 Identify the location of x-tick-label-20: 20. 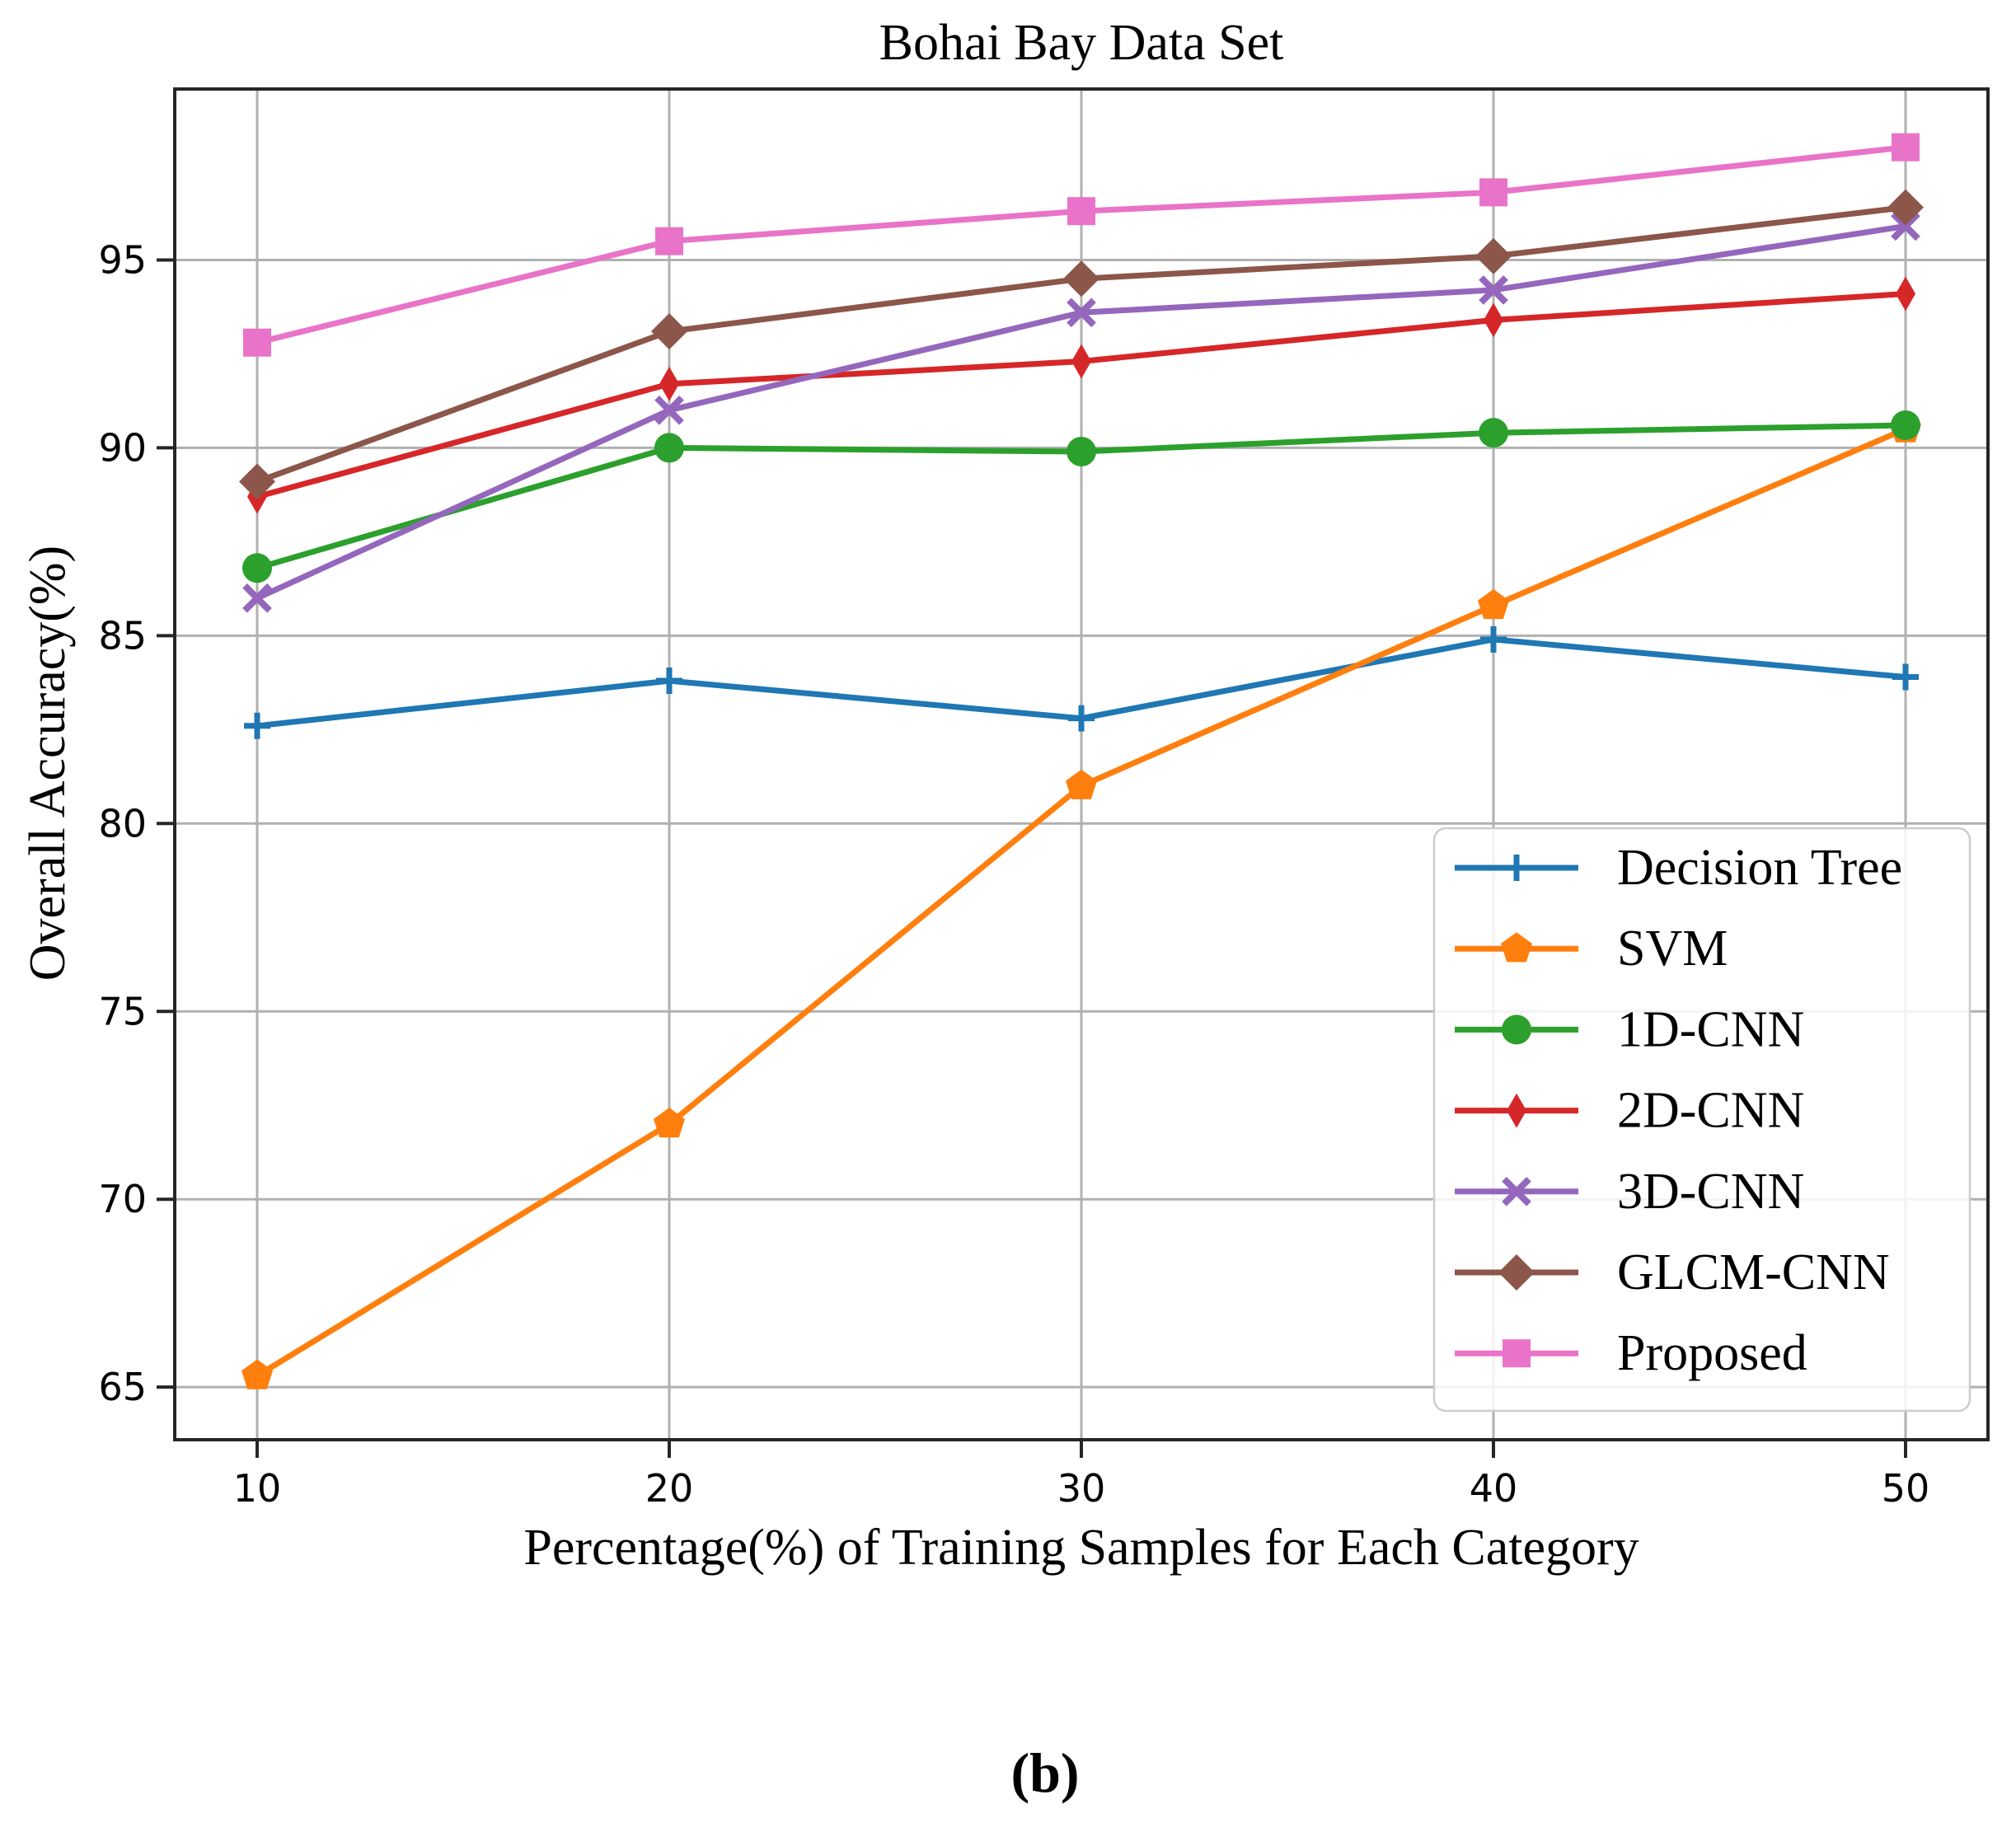
(669, 1488).